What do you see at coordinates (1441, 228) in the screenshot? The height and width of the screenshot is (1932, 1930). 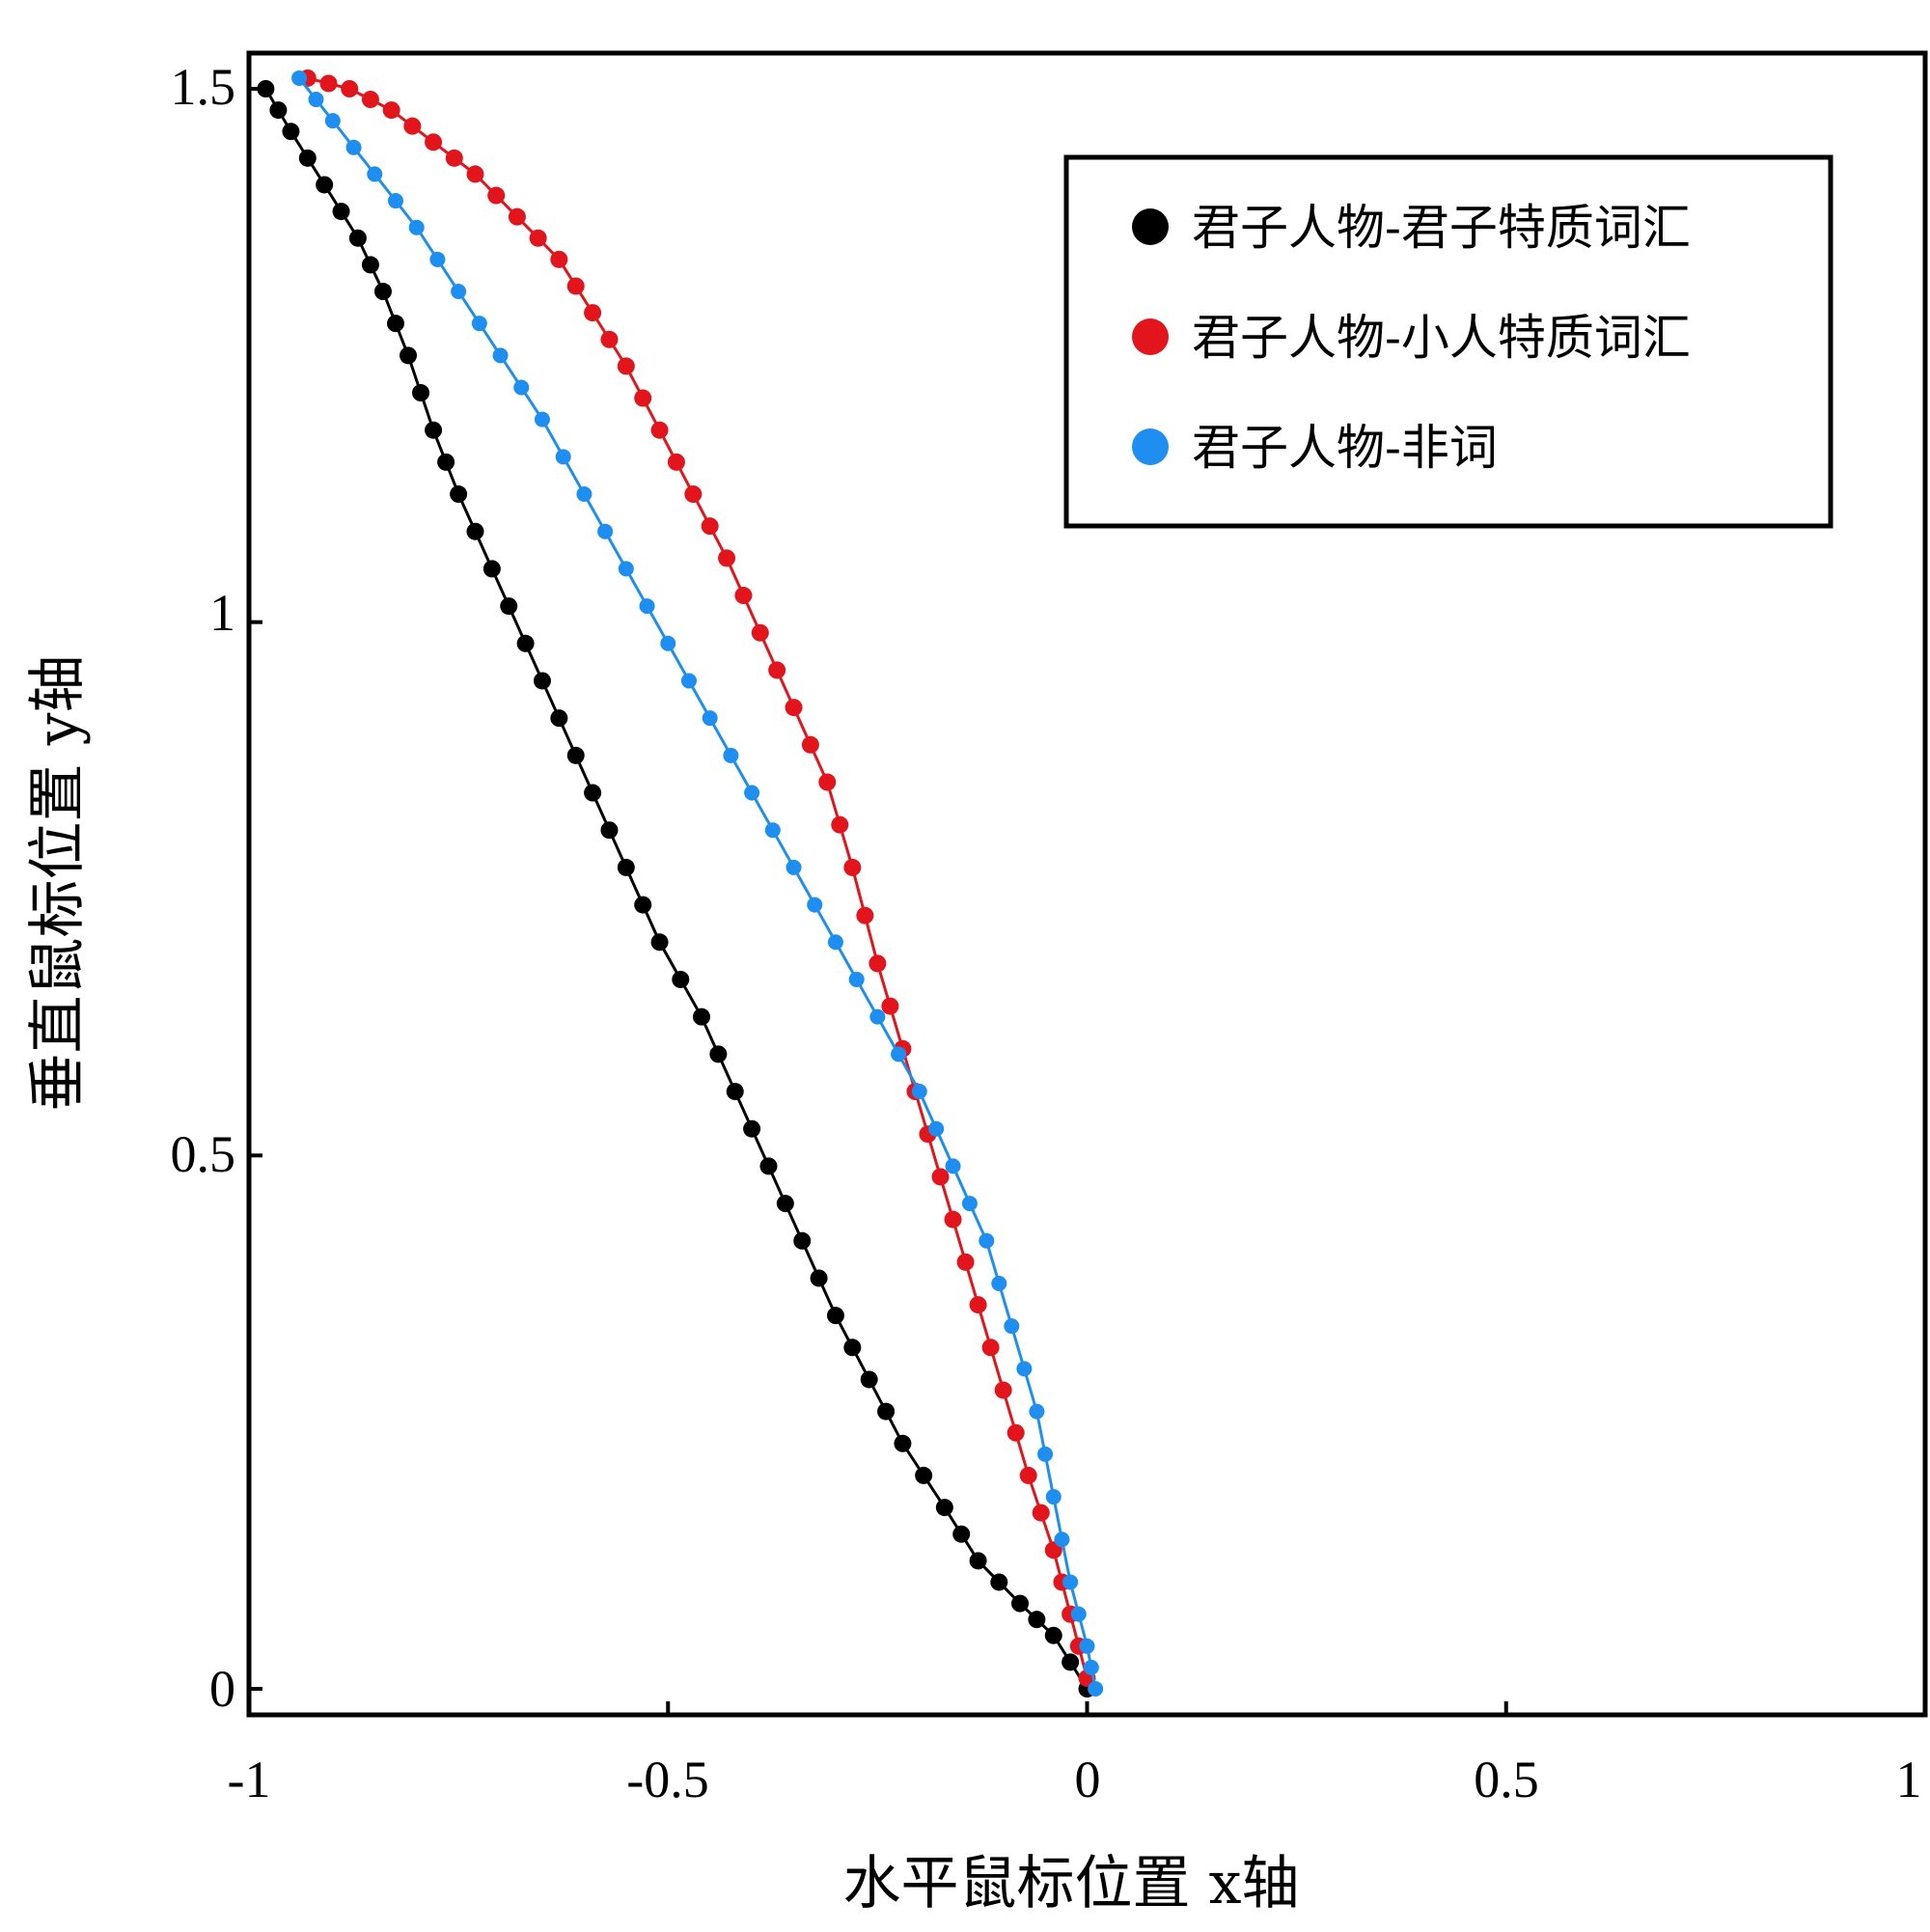 I see `legend-label-junzi-trait: 君子人物-君子特质词汇` at bounding box center [1441, 228].